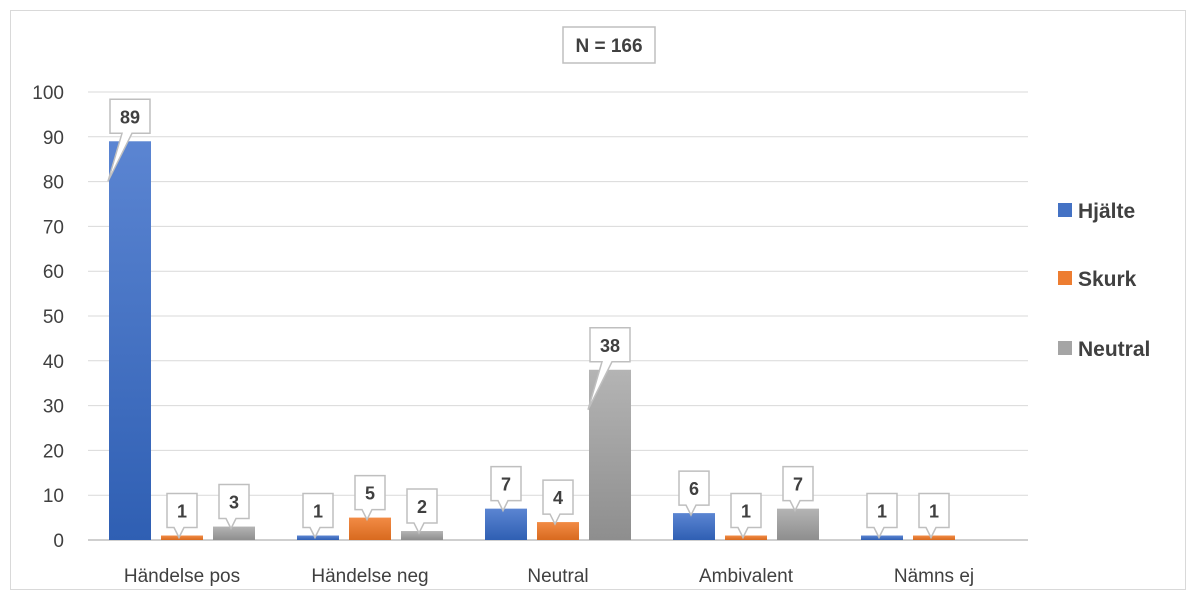  What do you see at coordinates (234, 503) in the screenshot?
I see `data-label: 3` at bounding box center [234, 503].